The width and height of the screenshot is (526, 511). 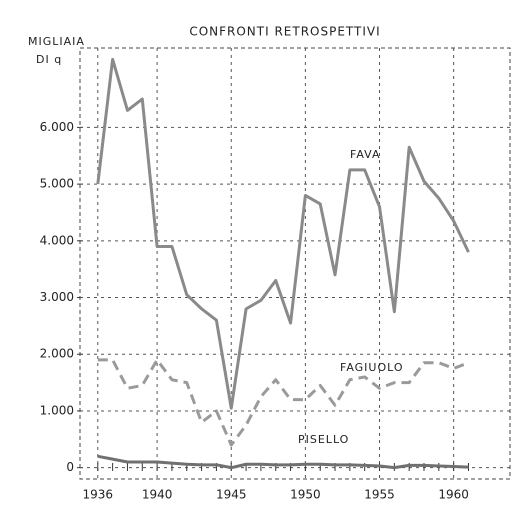 What do you see at coordinates (49, 59) in the screenshot?
I see `y-axis-label: DI q` at bounding box center [49, 59].